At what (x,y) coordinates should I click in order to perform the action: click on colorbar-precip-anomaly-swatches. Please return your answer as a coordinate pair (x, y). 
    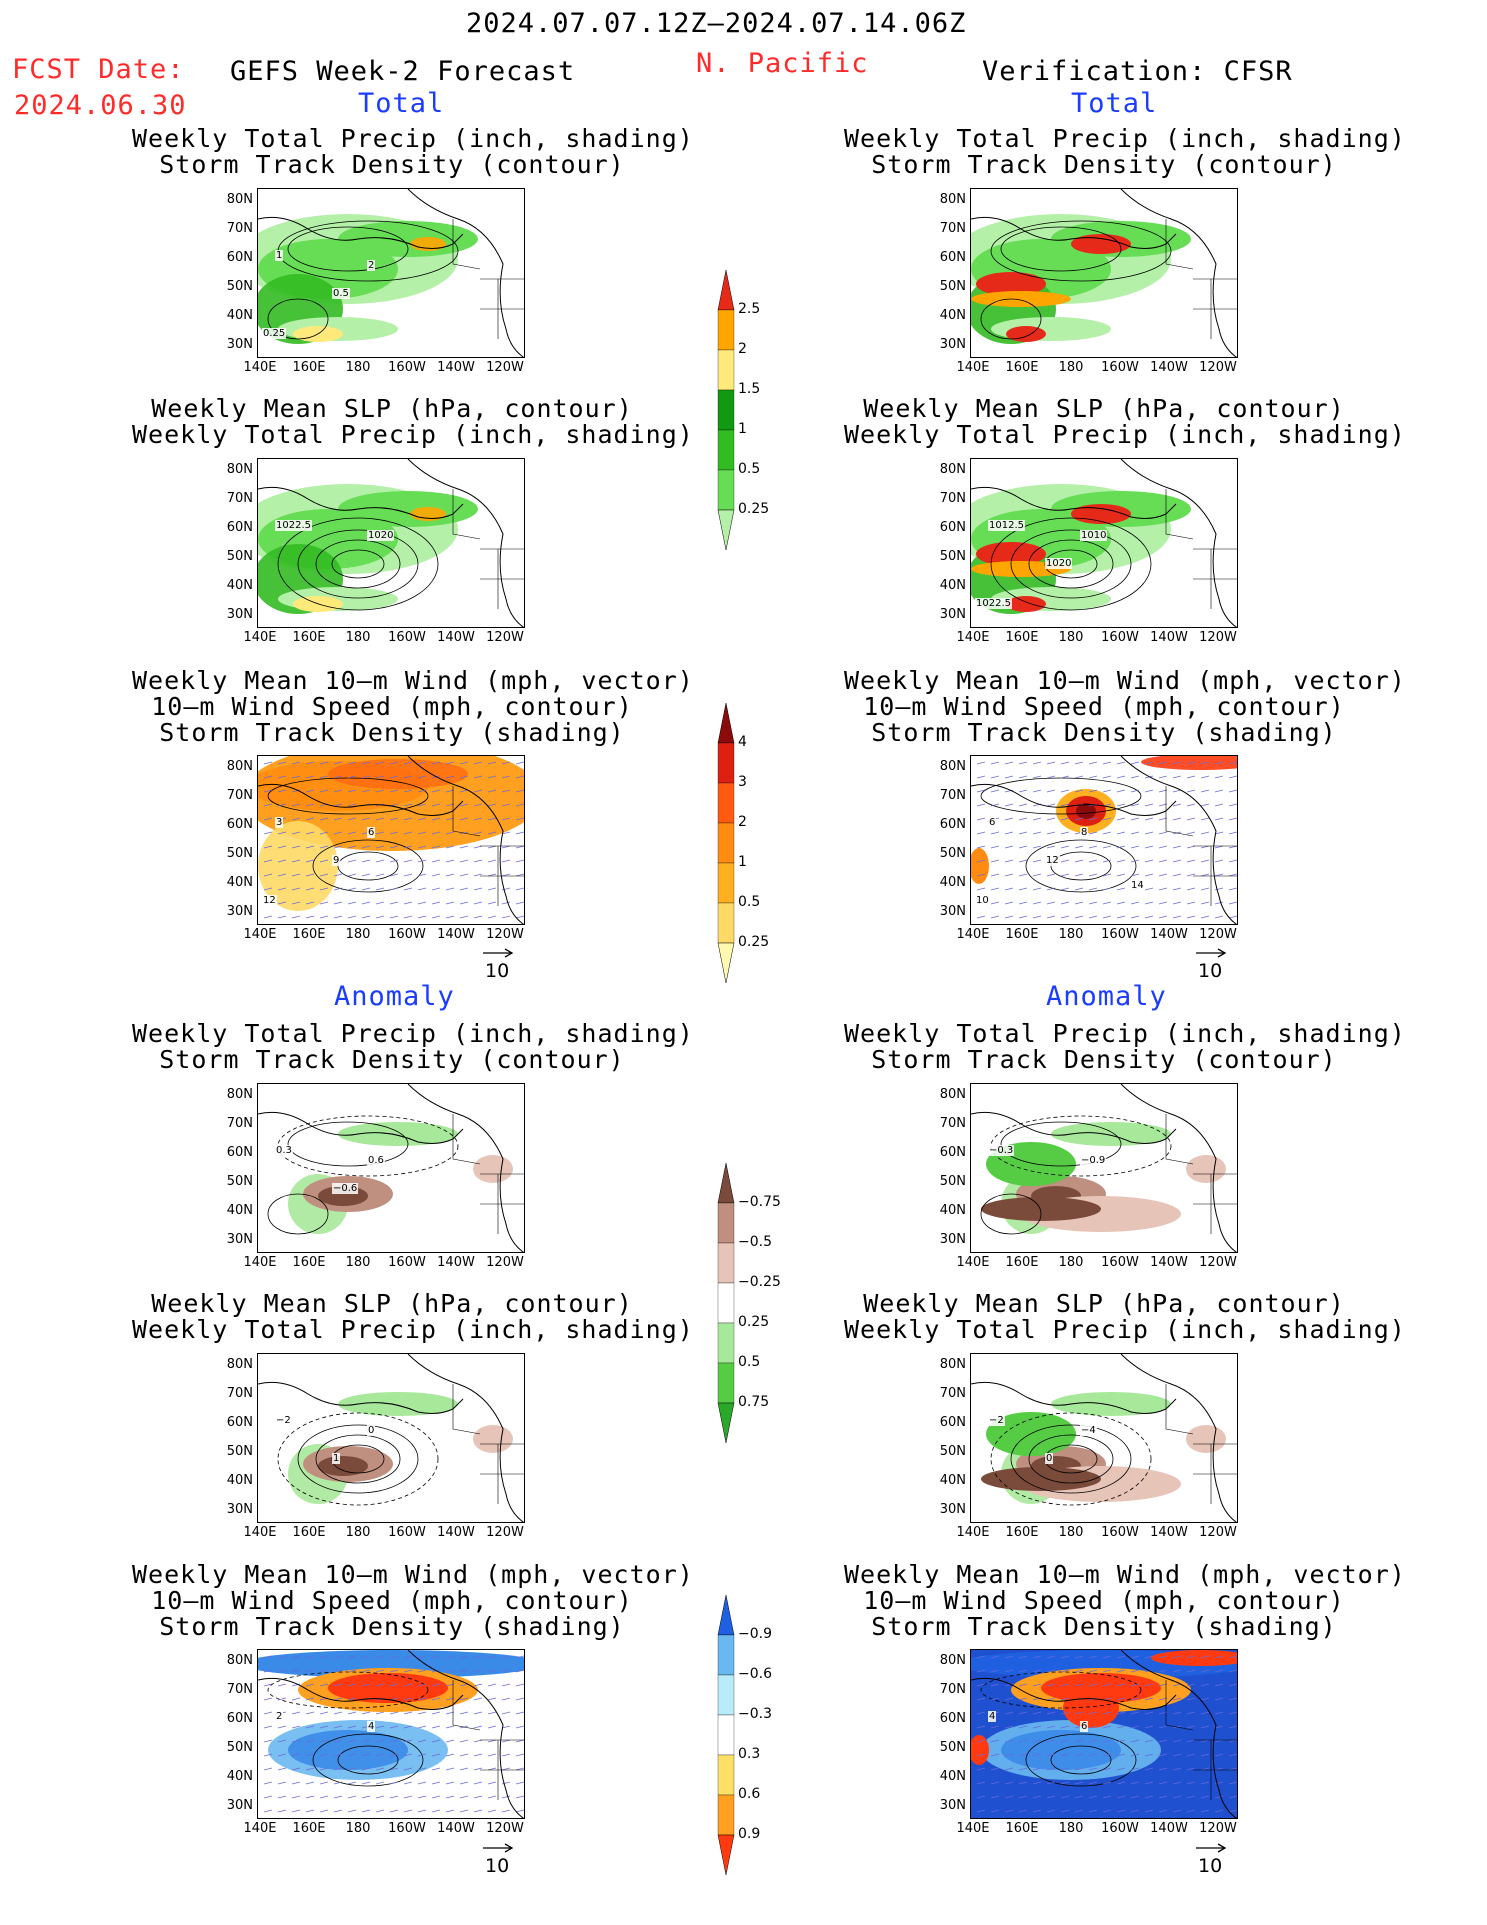
    Looking at the image, I should click on (726, 1303).